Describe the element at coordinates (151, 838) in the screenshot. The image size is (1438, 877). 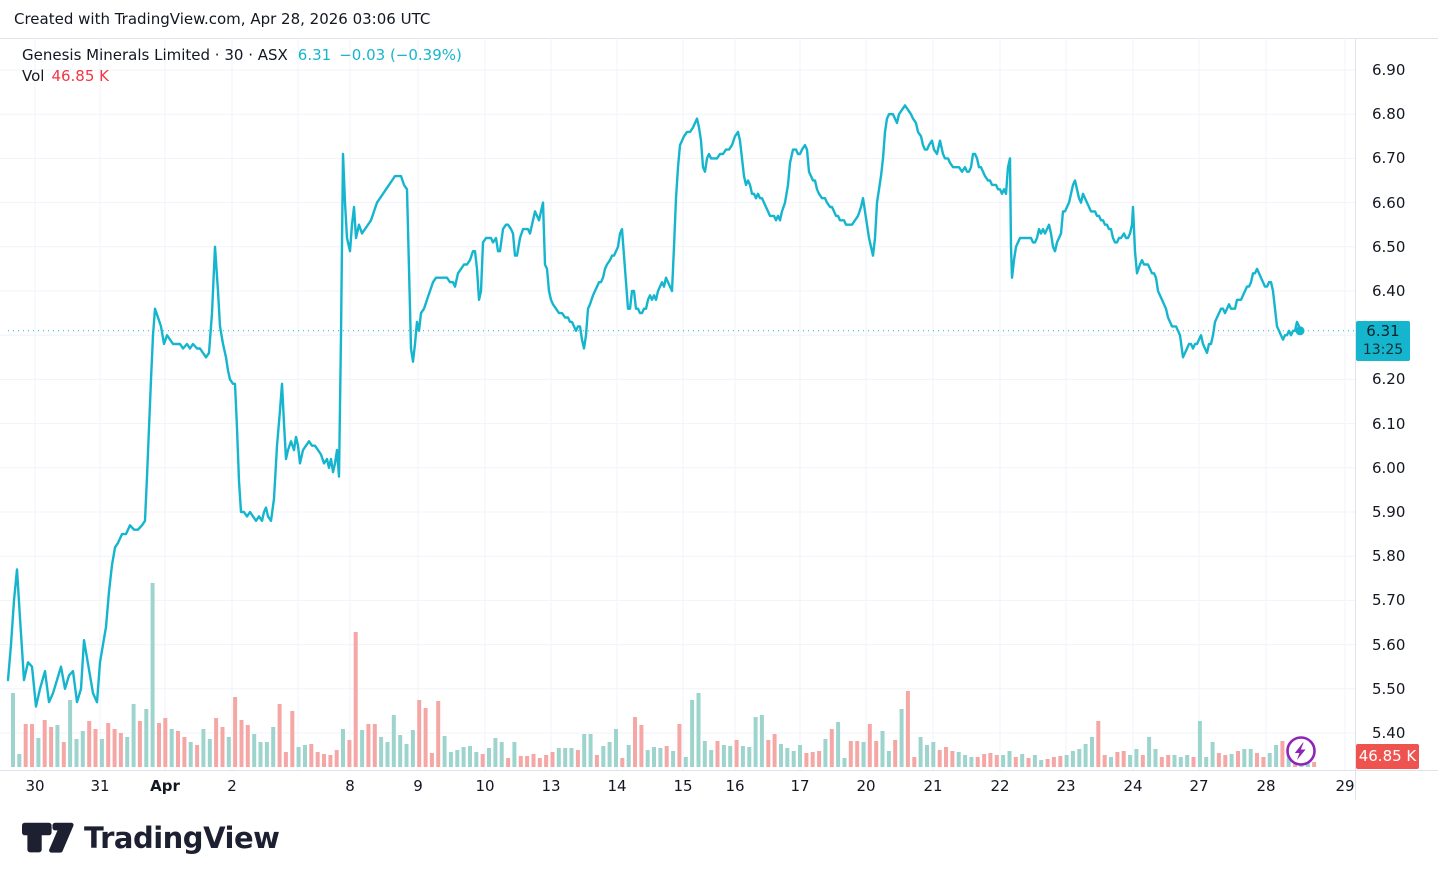
I see `tradingview-logo: TradingView` at that location.